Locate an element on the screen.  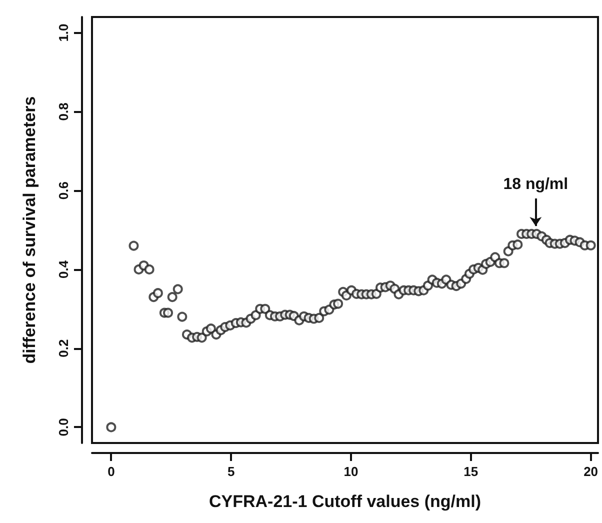
y-tick-label: 0.2 is located at coordinates (63, 348).